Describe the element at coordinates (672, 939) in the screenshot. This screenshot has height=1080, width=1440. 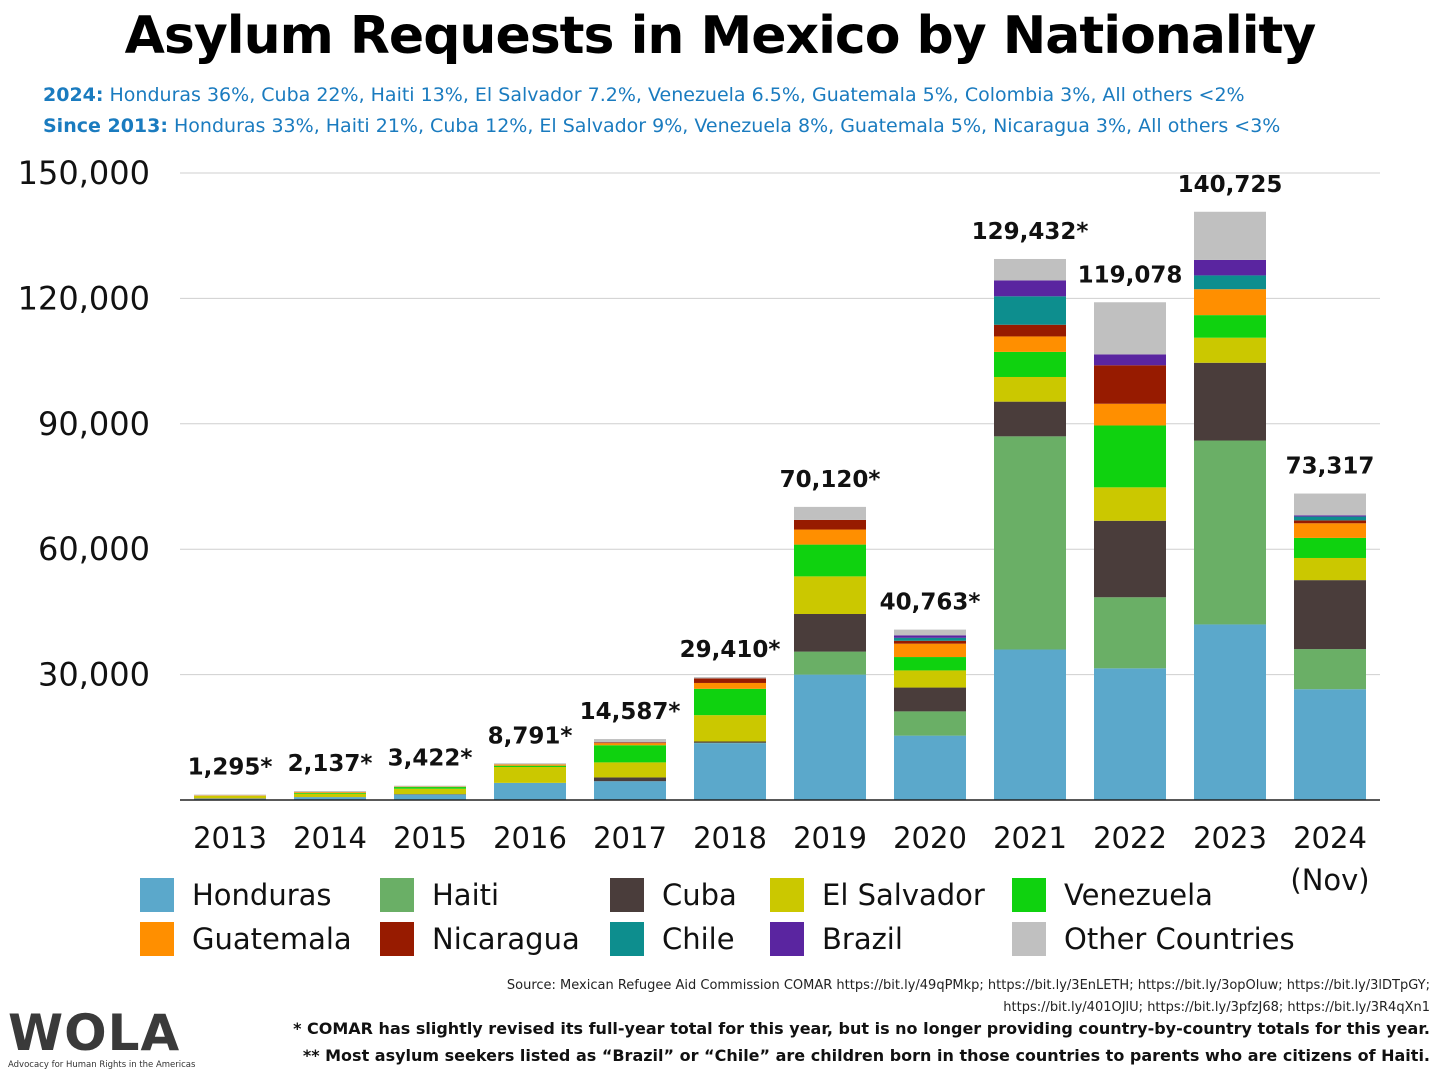
I see `legend-item: Chile` at that location.